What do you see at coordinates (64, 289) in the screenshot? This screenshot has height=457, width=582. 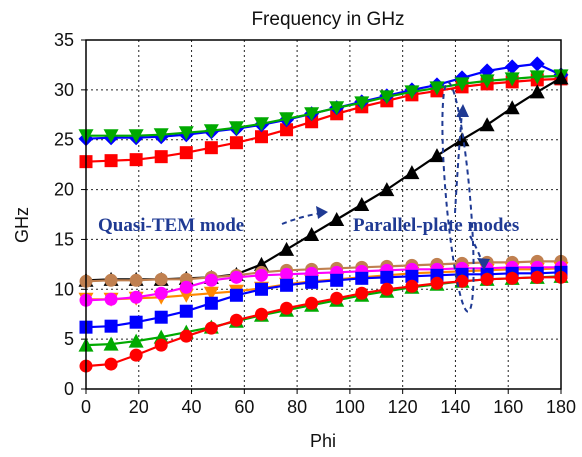 I see `y-tick-label: 10` at bounding box center [64, 289].